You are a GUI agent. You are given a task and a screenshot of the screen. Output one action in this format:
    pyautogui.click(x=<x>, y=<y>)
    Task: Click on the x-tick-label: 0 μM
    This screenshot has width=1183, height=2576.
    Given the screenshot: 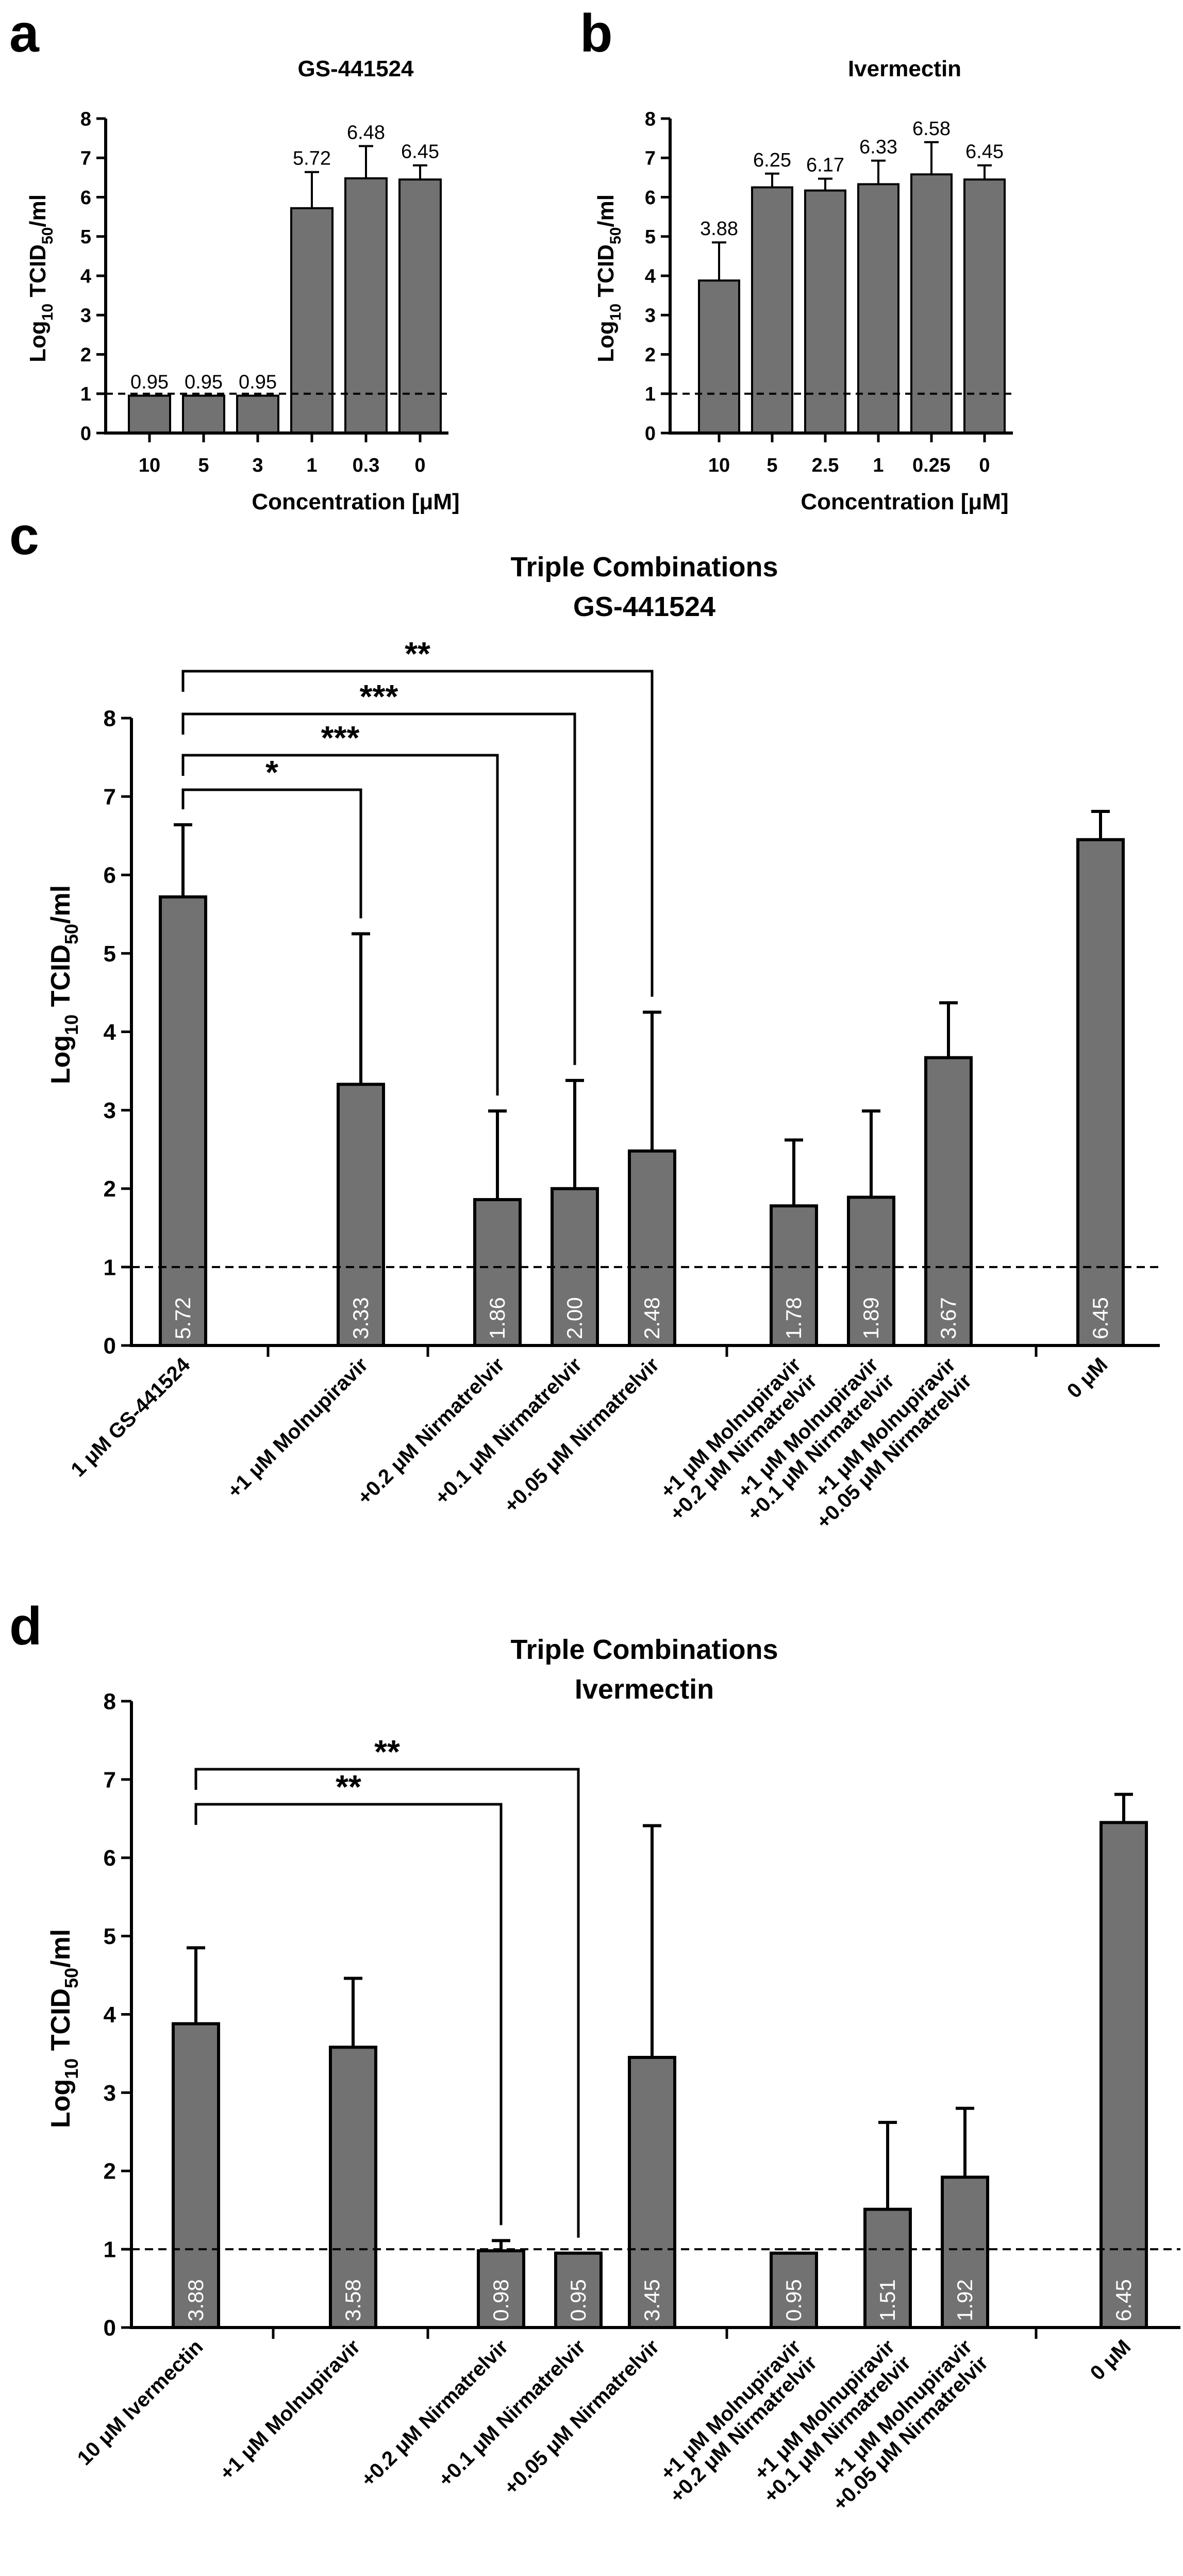 What is the action you would take?
    pyautogui.click(x=1087, y=1378)
    